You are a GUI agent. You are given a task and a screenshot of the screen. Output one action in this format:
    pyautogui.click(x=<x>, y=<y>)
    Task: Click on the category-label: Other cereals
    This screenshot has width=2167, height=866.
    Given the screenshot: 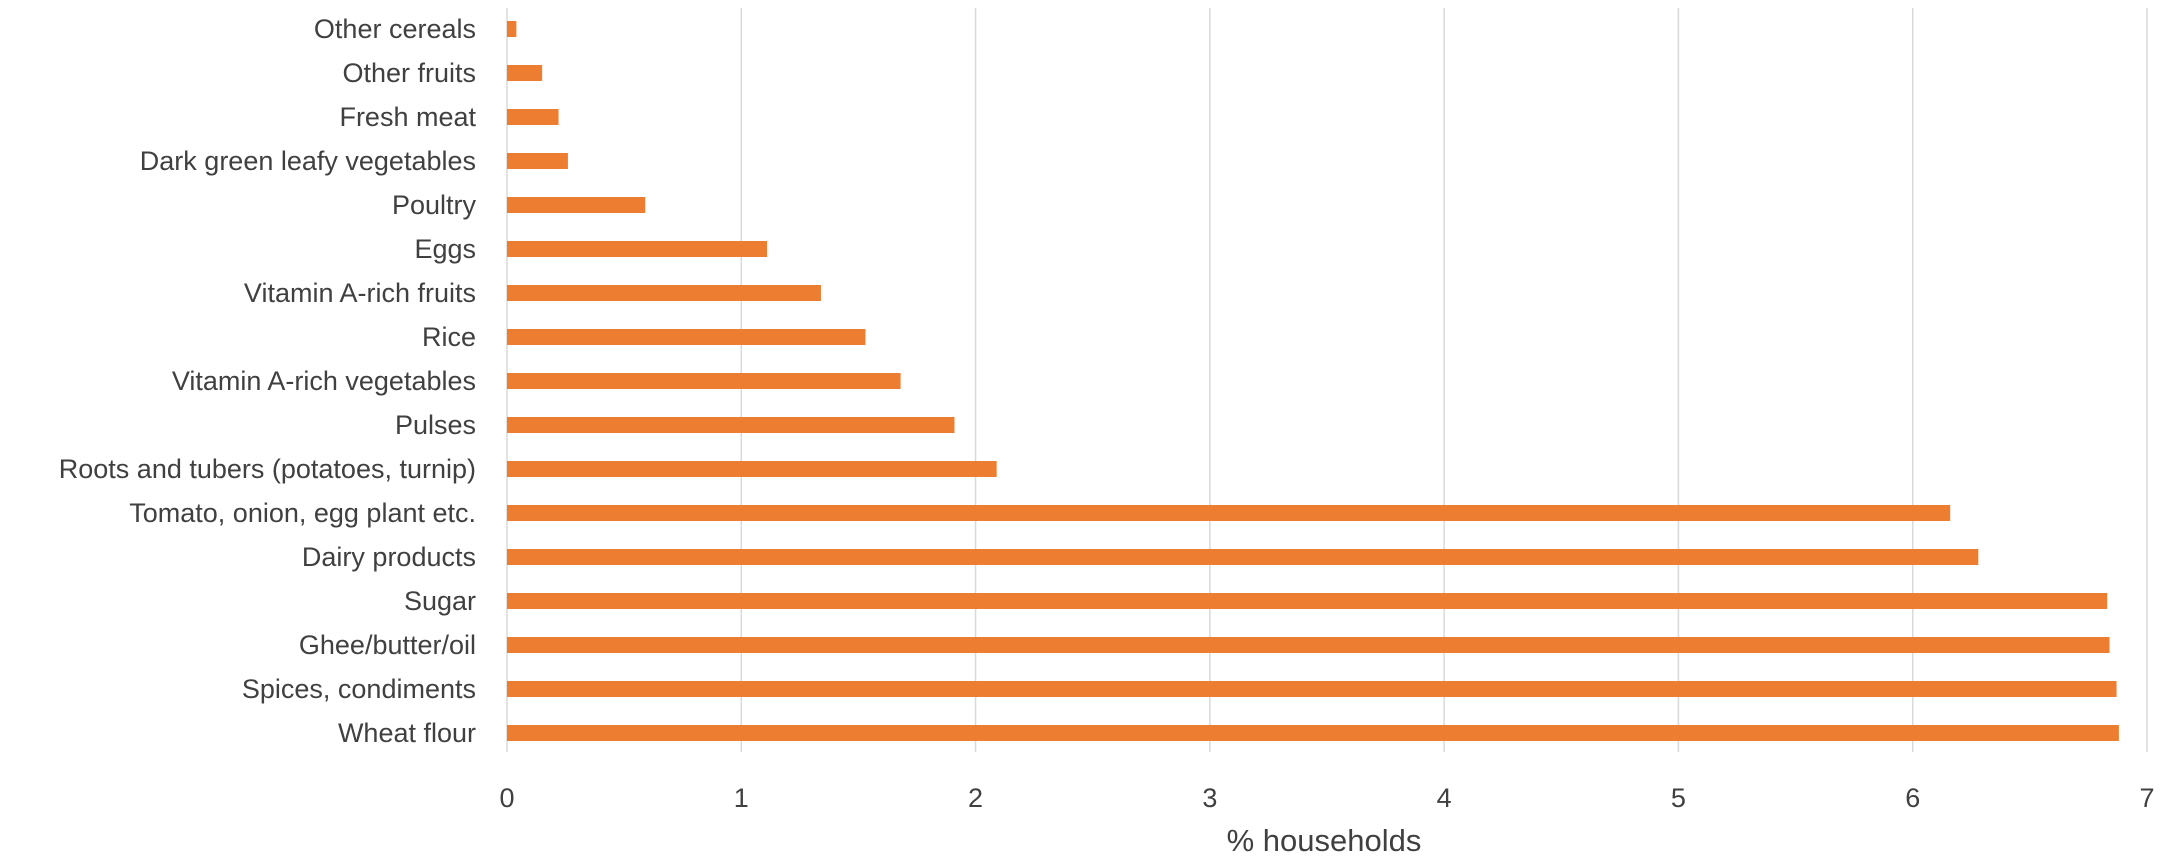 What is the action you would take?
    pyautogui.click(x=395, y=29)
    